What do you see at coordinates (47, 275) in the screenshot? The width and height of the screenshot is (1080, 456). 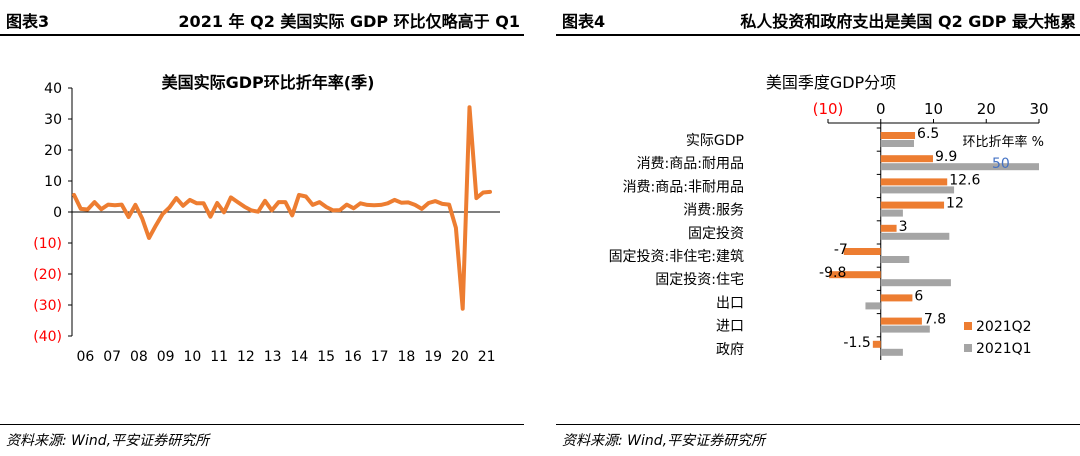 I see `y-tick-label: (20)` at bounding box center [47, 275].